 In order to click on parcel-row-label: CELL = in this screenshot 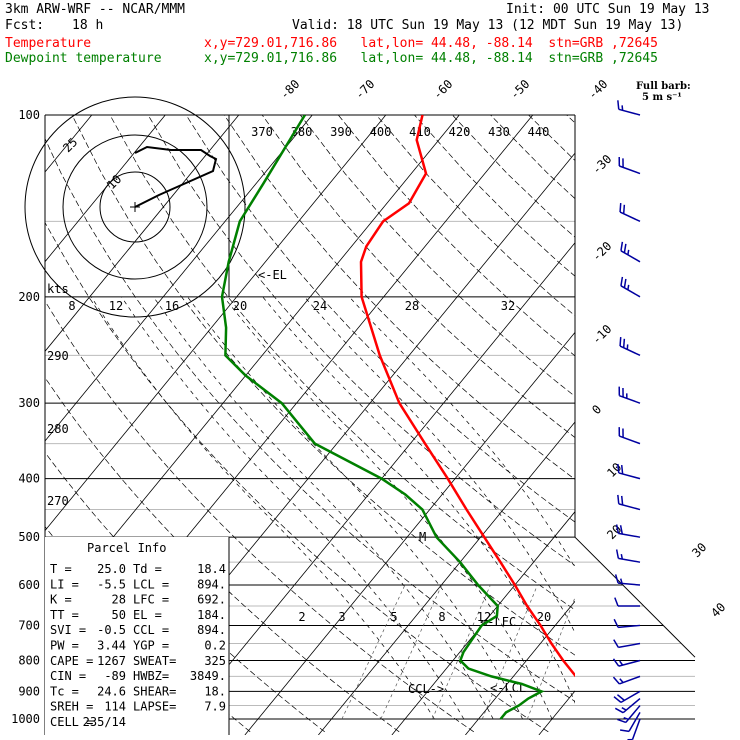, I will do `click(71, 722)`.